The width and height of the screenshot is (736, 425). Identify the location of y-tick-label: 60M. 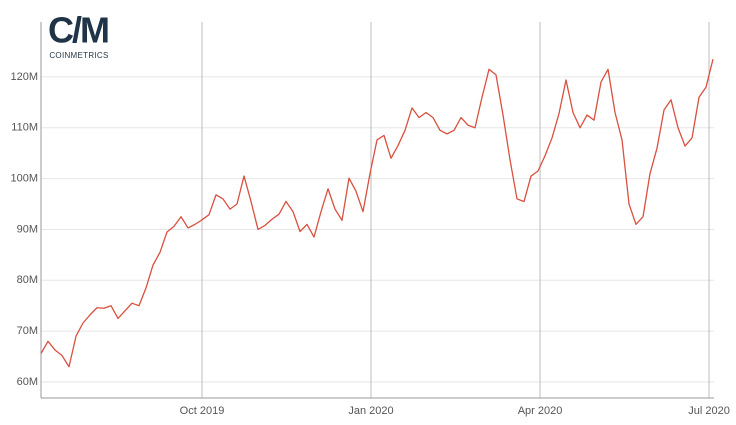
(27, 382).